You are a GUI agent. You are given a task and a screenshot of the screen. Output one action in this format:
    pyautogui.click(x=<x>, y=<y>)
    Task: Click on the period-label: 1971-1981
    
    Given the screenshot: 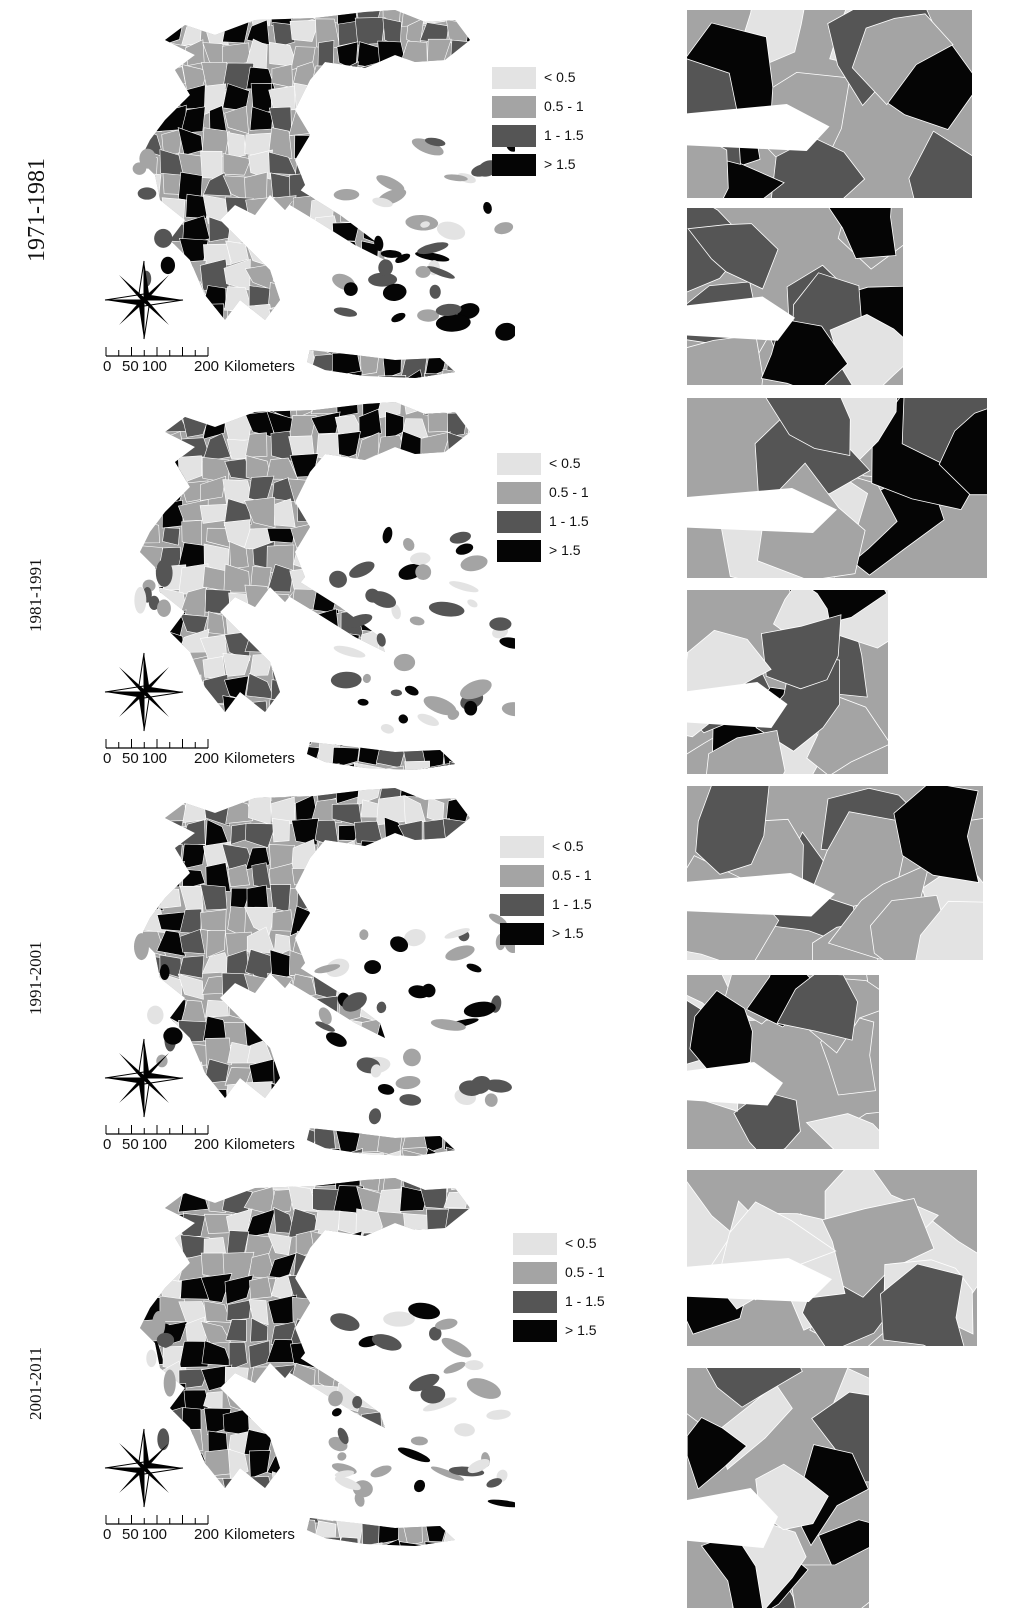 What is the action you would take?
    pyautogui.click(x=37, y=210)
    